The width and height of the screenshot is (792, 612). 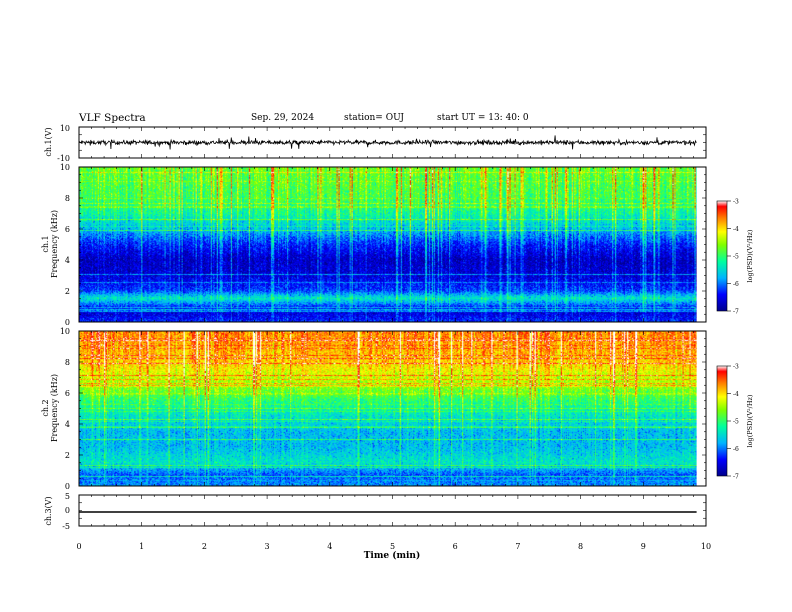 I want to click on start-time-label: start UT = 13: 40: 0, so click(x=483, y=118).